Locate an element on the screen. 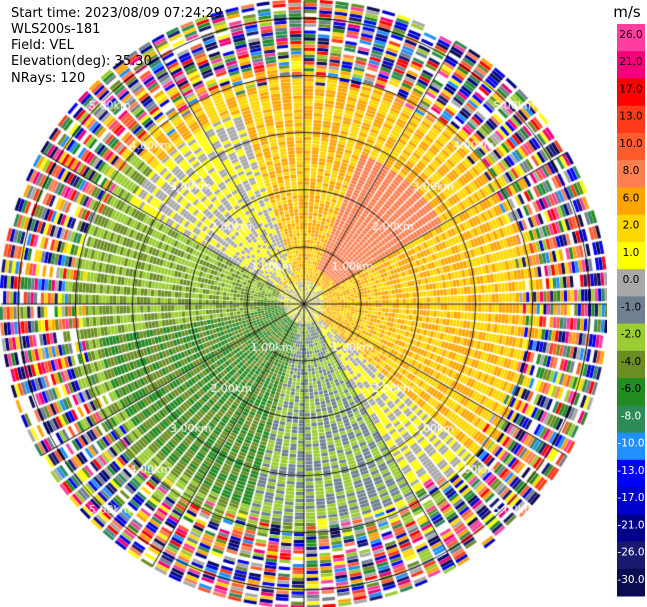 This screenshot has height=607, width=647. colorbar-unit-label: m/s is located at coordinates (627, 12).